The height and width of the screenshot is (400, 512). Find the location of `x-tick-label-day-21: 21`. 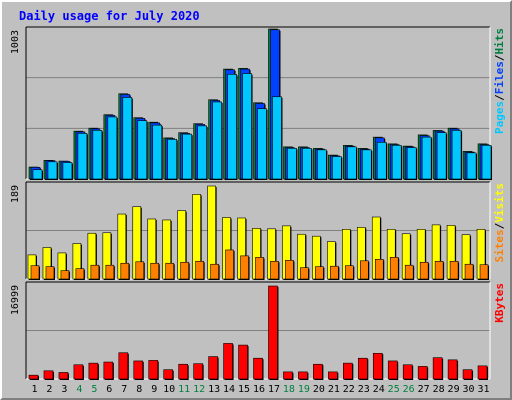

x-tick-label-day-21: 21 is located at coordinates (334, 389).